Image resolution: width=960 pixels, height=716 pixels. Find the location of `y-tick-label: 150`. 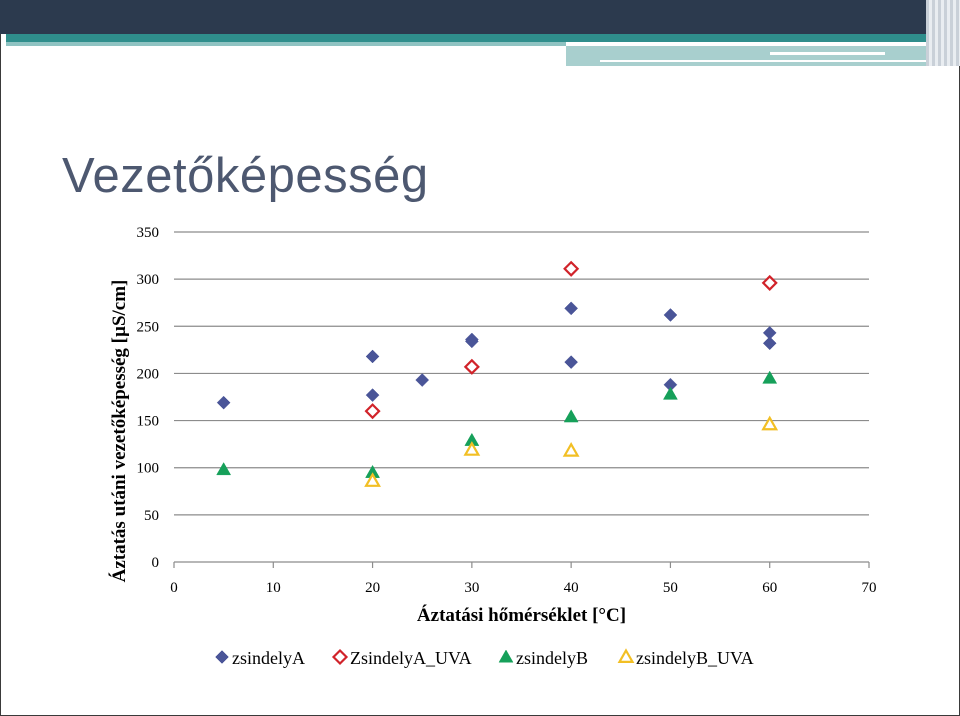

y-tick-label: 150 is located at coordinates (148, 422).